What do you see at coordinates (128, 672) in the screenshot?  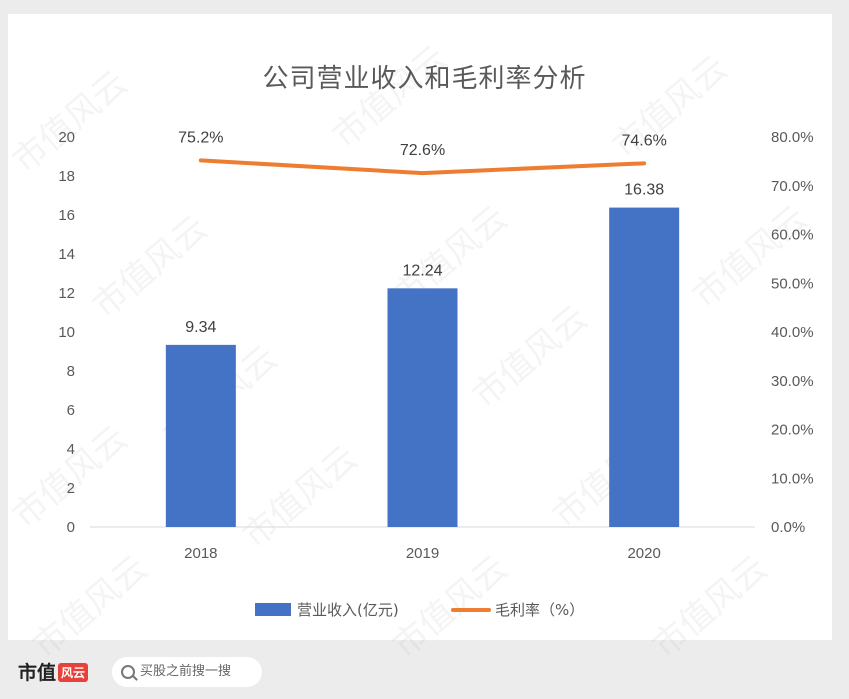 I see `search-icon` at bounding box center [128, 672].